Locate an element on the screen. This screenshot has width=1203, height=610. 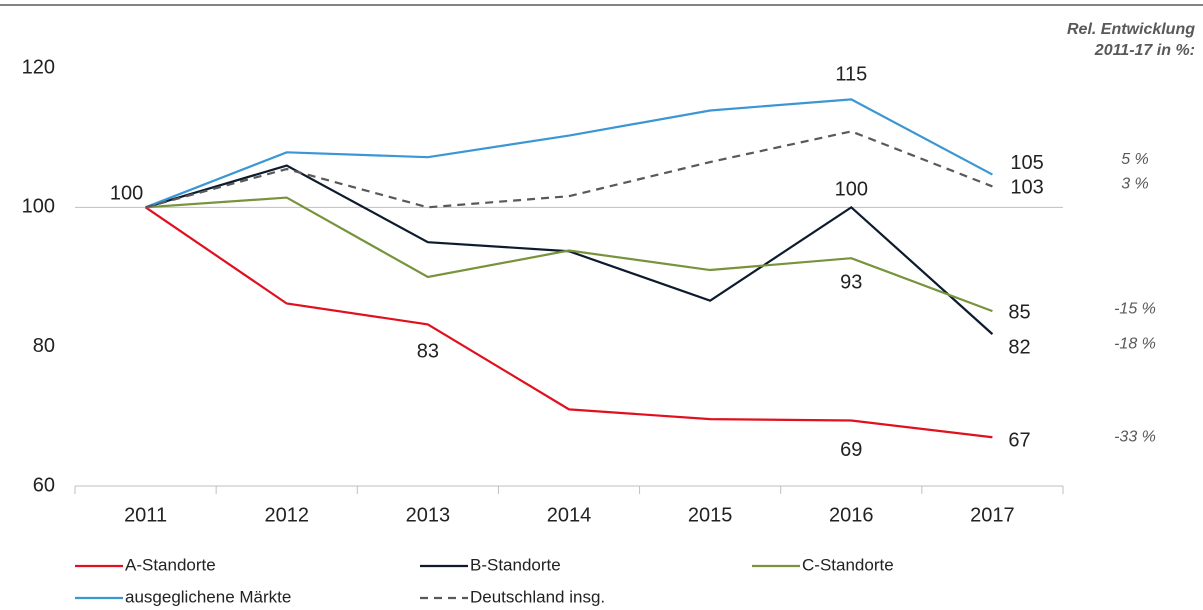
y-tick-label: 100 is located at coordinates (38, 207).